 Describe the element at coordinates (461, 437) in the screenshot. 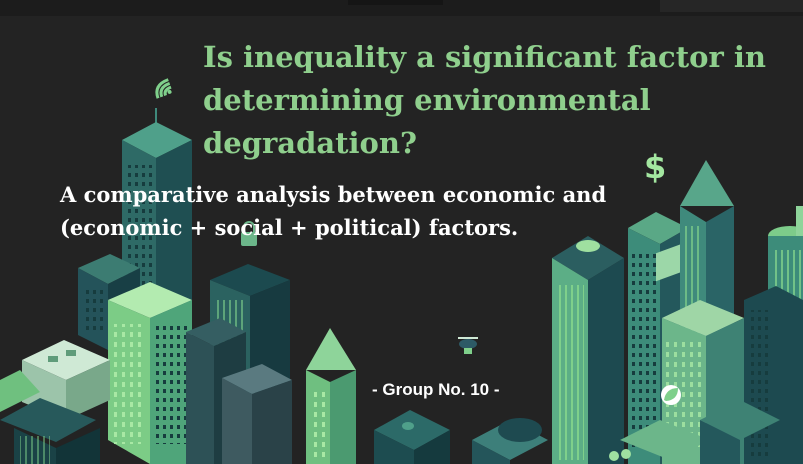

I see `center-buildings` at that location.